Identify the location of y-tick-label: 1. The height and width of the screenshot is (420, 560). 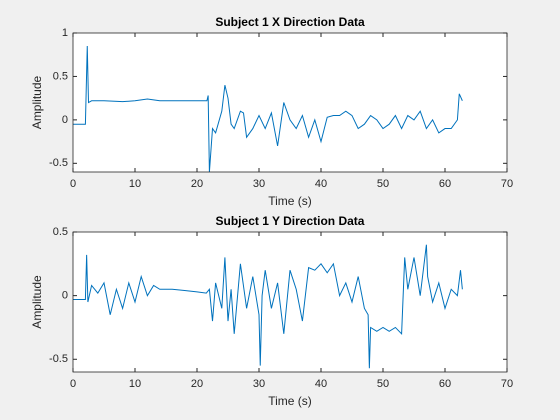
(65, 33).